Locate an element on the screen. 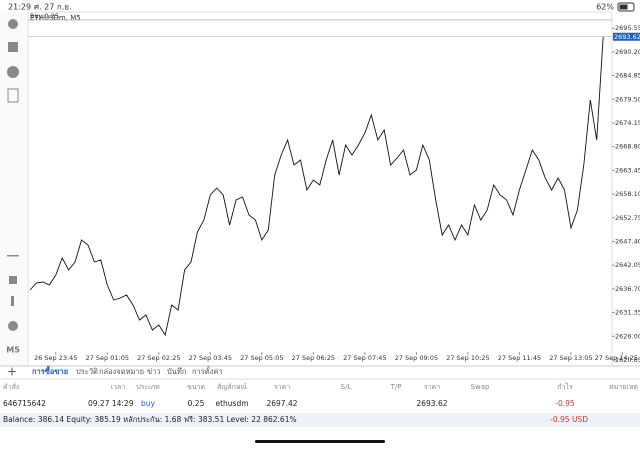  timeframe: M5 is located at coordinates (13, 350).